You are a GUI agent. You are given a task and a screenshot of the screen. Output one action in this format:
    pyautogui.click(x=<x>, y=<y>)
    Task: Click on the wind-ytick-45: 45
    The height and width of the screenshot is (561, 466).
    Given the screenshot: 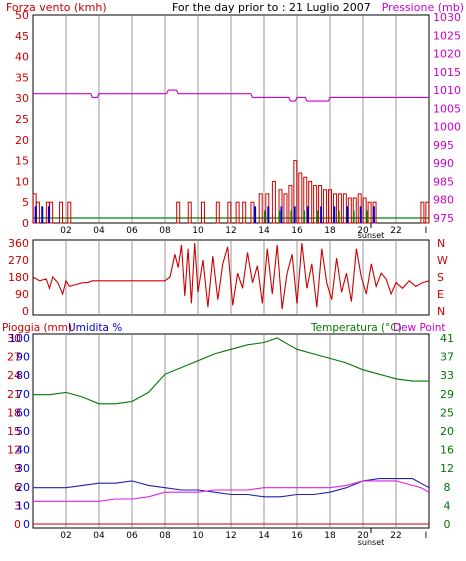 What is the action you would take?
    pyautogui.click(x=22, y=36)
    